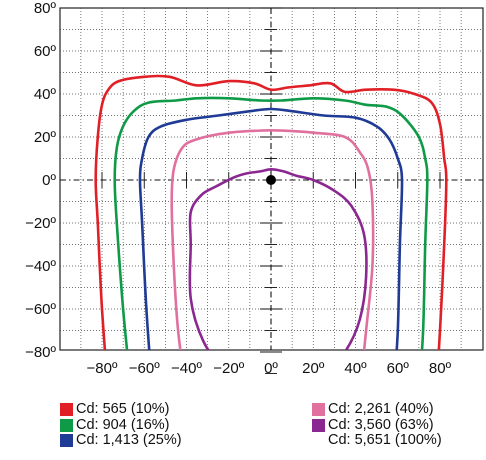 This screenshot has width=486, height=460. Describe the element at coordinates (381, 424) in the screenshot. I see `legend-label: Cd: 3,560 (63%)` at that location.